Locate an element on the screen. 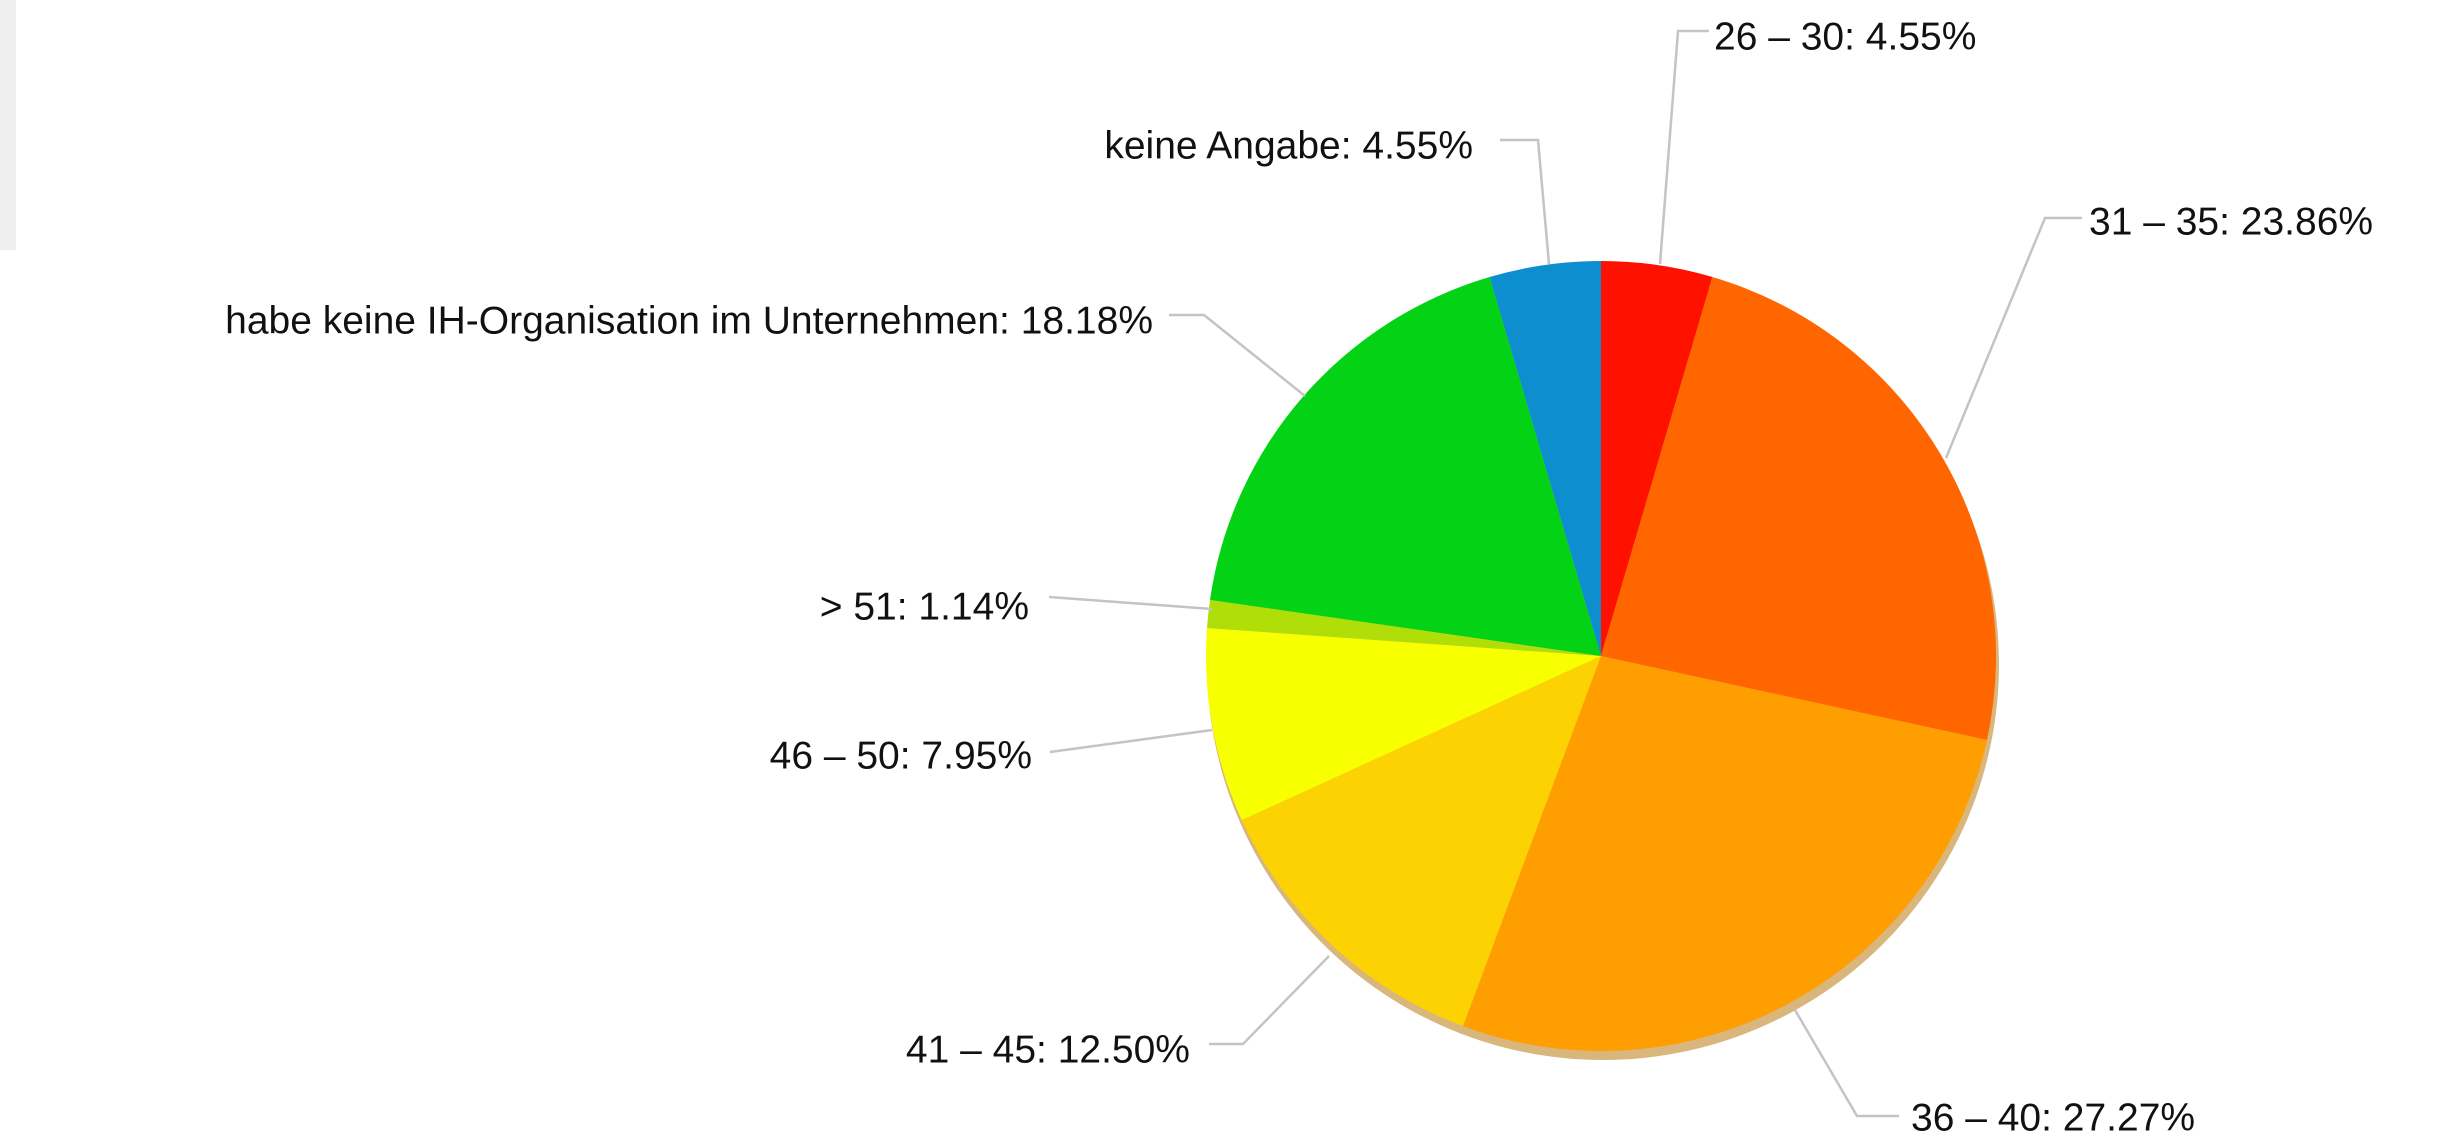 The width and height of the screenshot is (2437, 1142). panel-edge is located at coordinates (8, 125).